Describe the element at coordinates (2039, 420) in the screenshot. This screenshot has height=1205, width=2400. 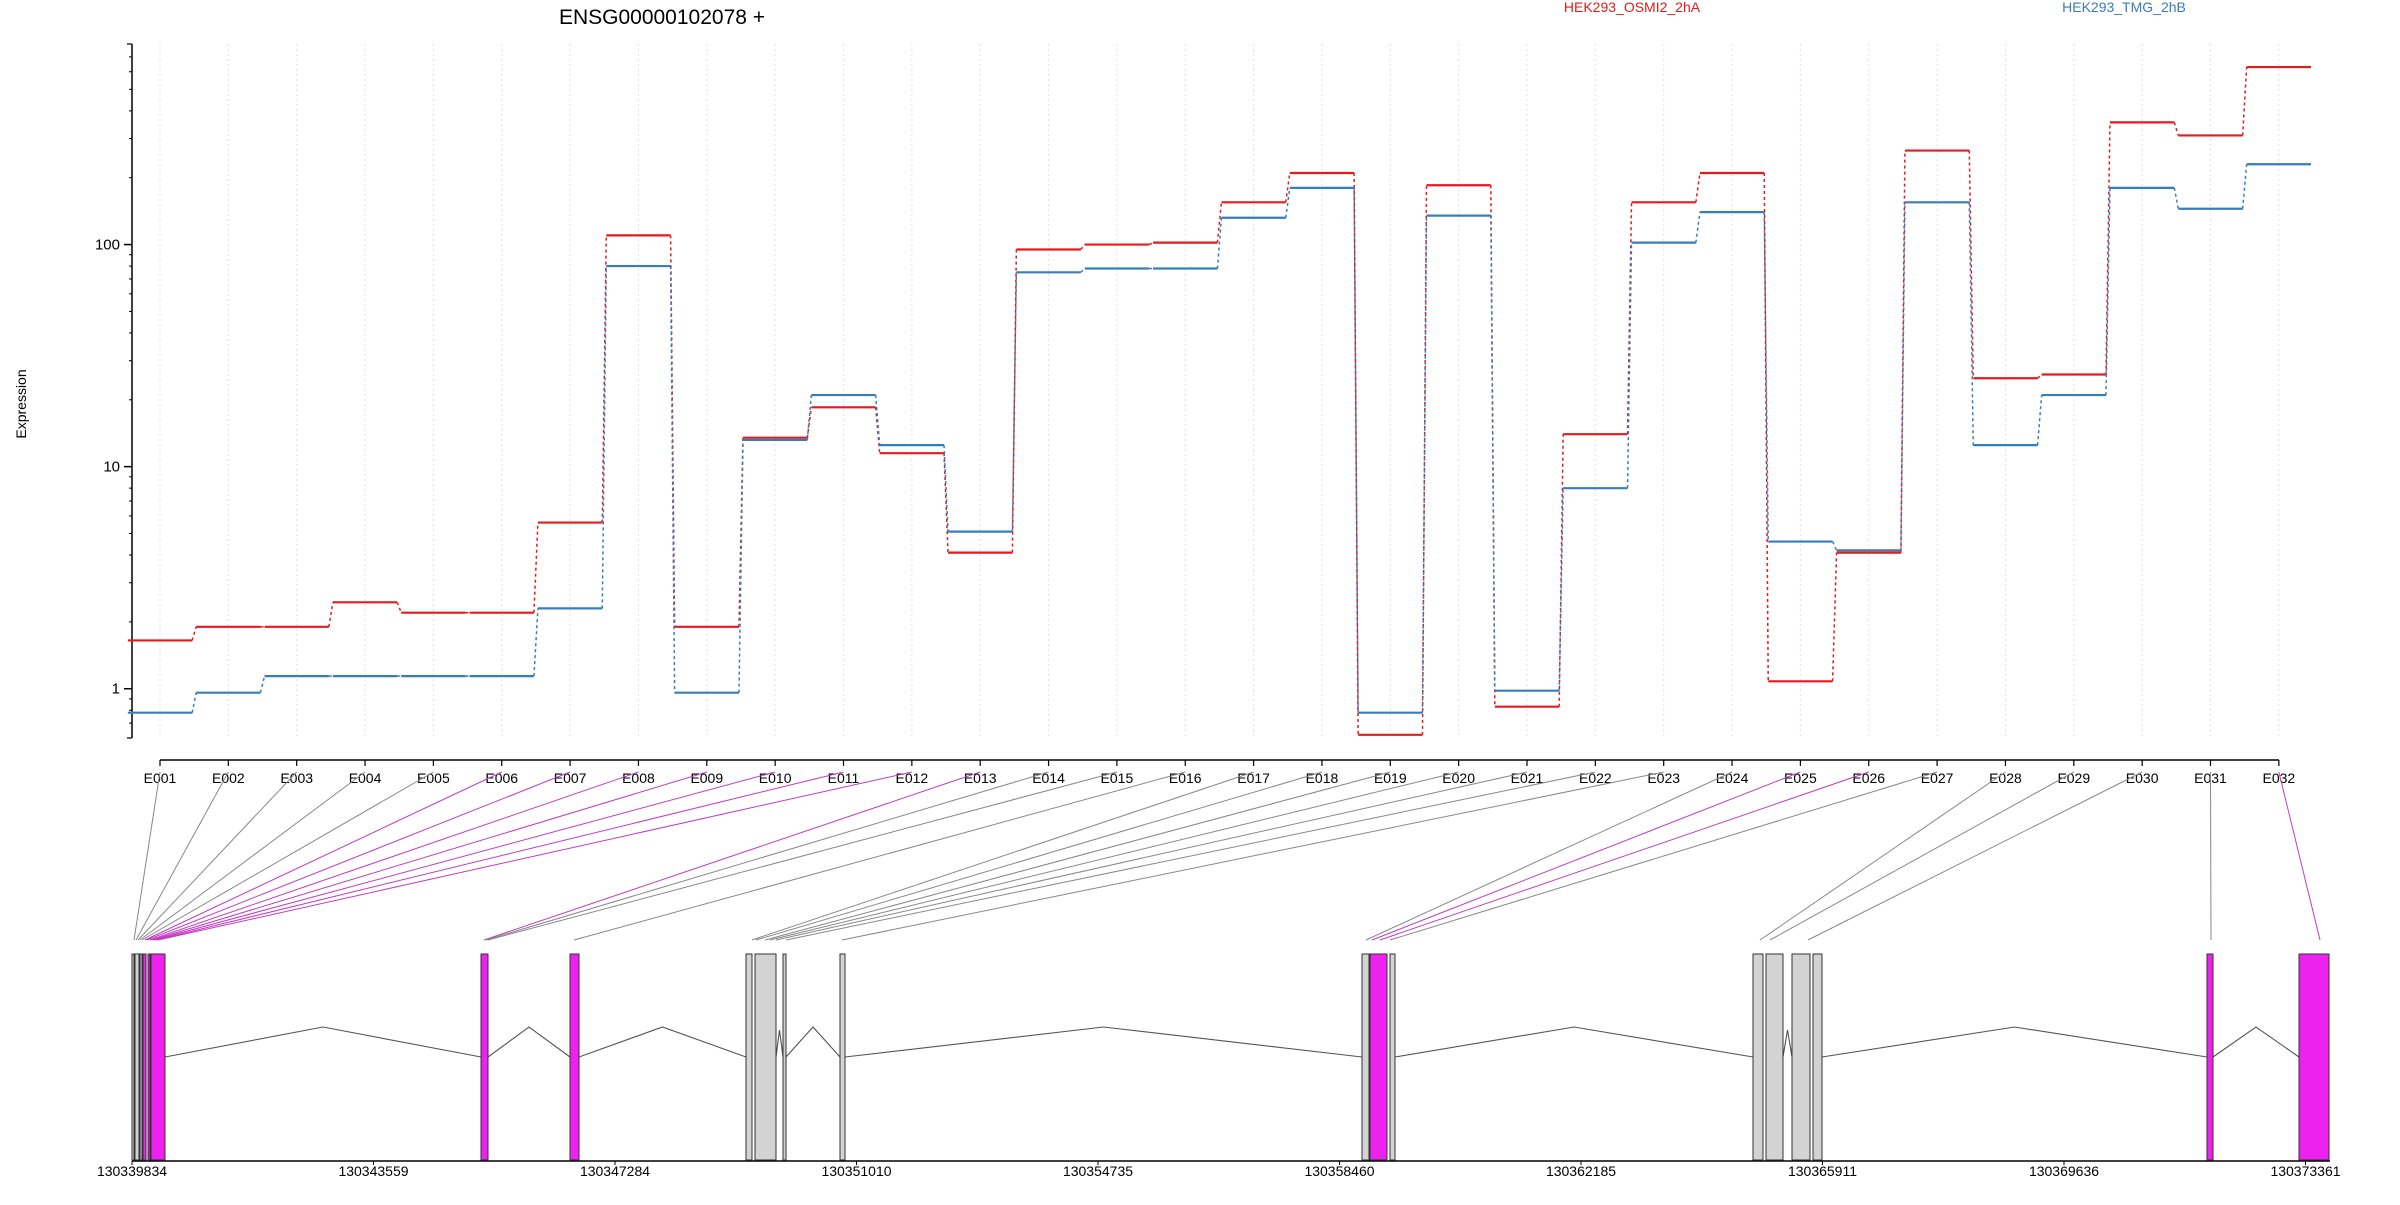
I see `series-2-link-E028` at that location.